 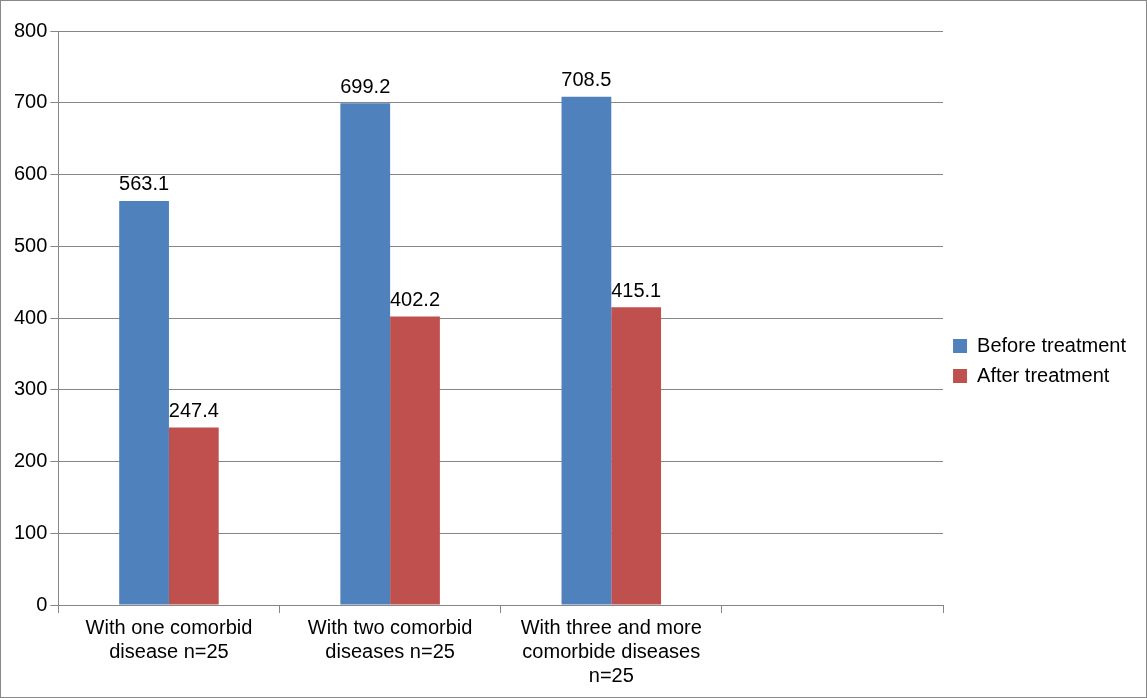 What do you see at coordinates (611, 650) in the screenshot?
I see `x-tick-label: With three and more comorbide diseases n=25` at bounding box center [611, 650].